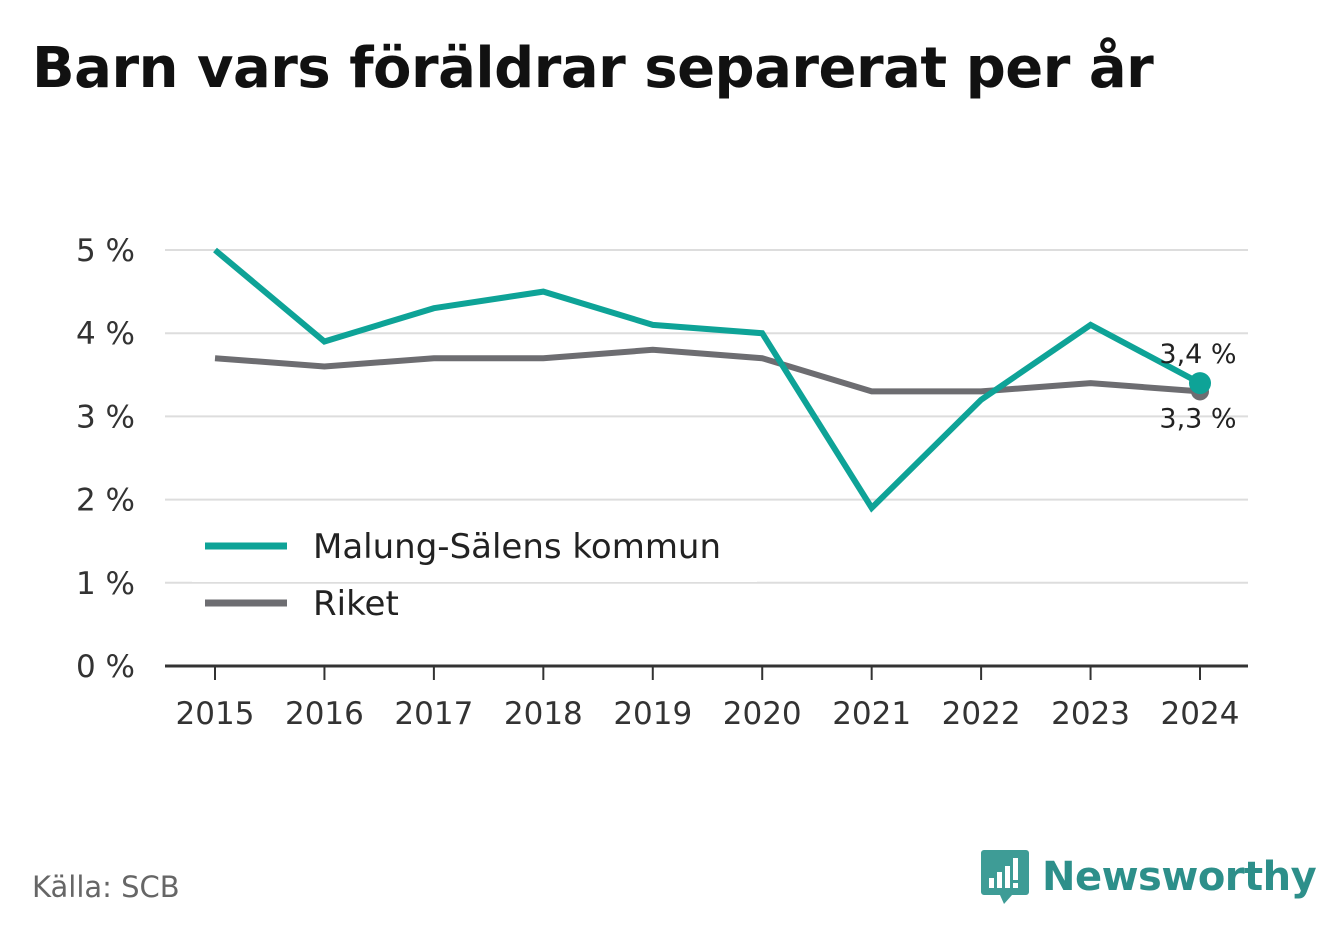 The image size is (1322, 939). Describe the element at coordinates (105, 584) in the screenshot. I see `y-tick-label: 1 %` at that location.